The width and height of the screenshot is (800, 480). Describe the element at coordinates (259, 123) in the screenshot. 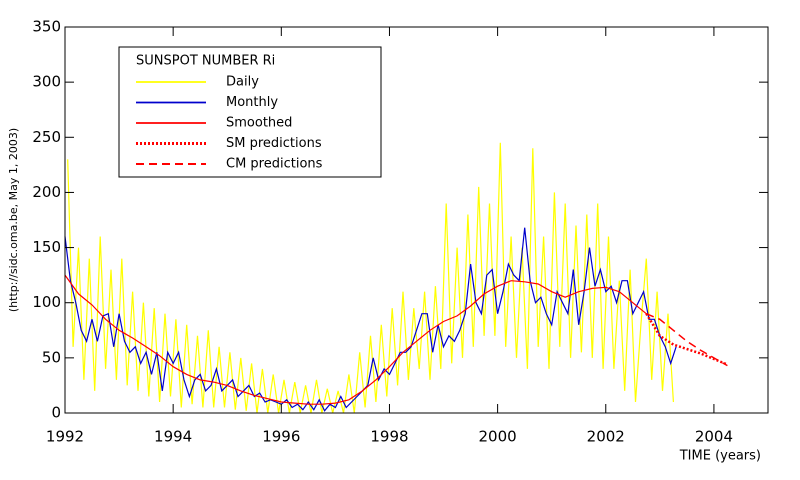

I see `legend-label: Smoothed` at that location.